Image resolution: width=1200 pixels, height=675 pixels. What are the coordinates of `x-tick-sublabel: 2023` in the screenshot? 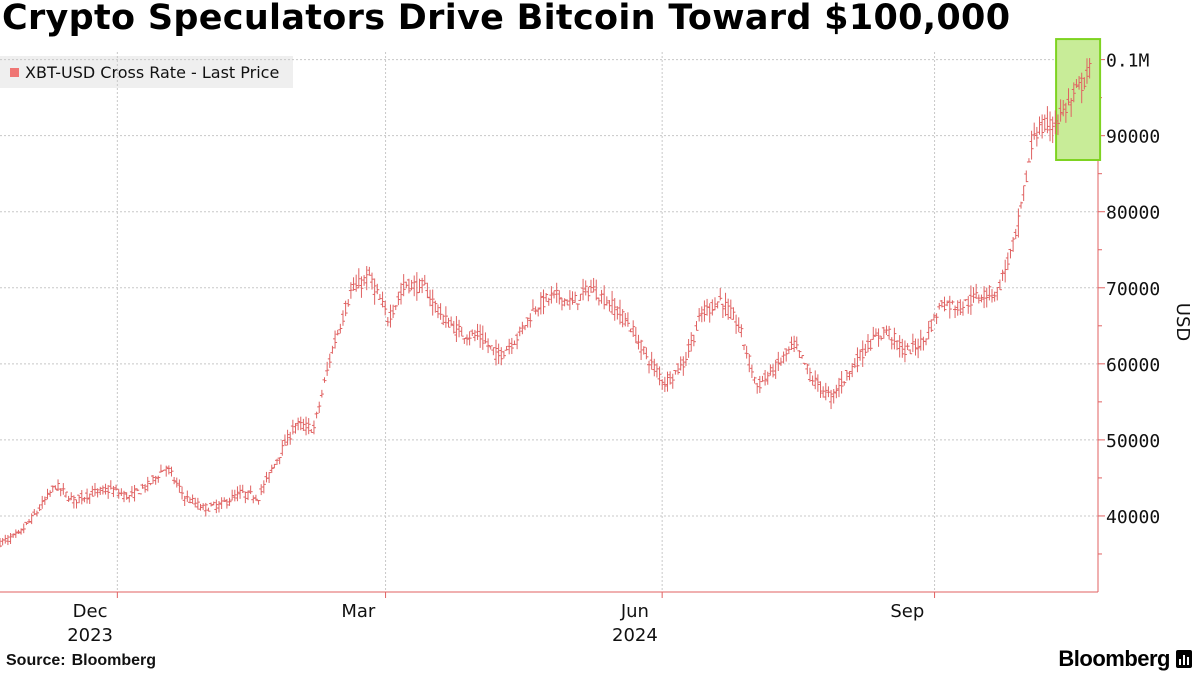 It's located at (90, 635).